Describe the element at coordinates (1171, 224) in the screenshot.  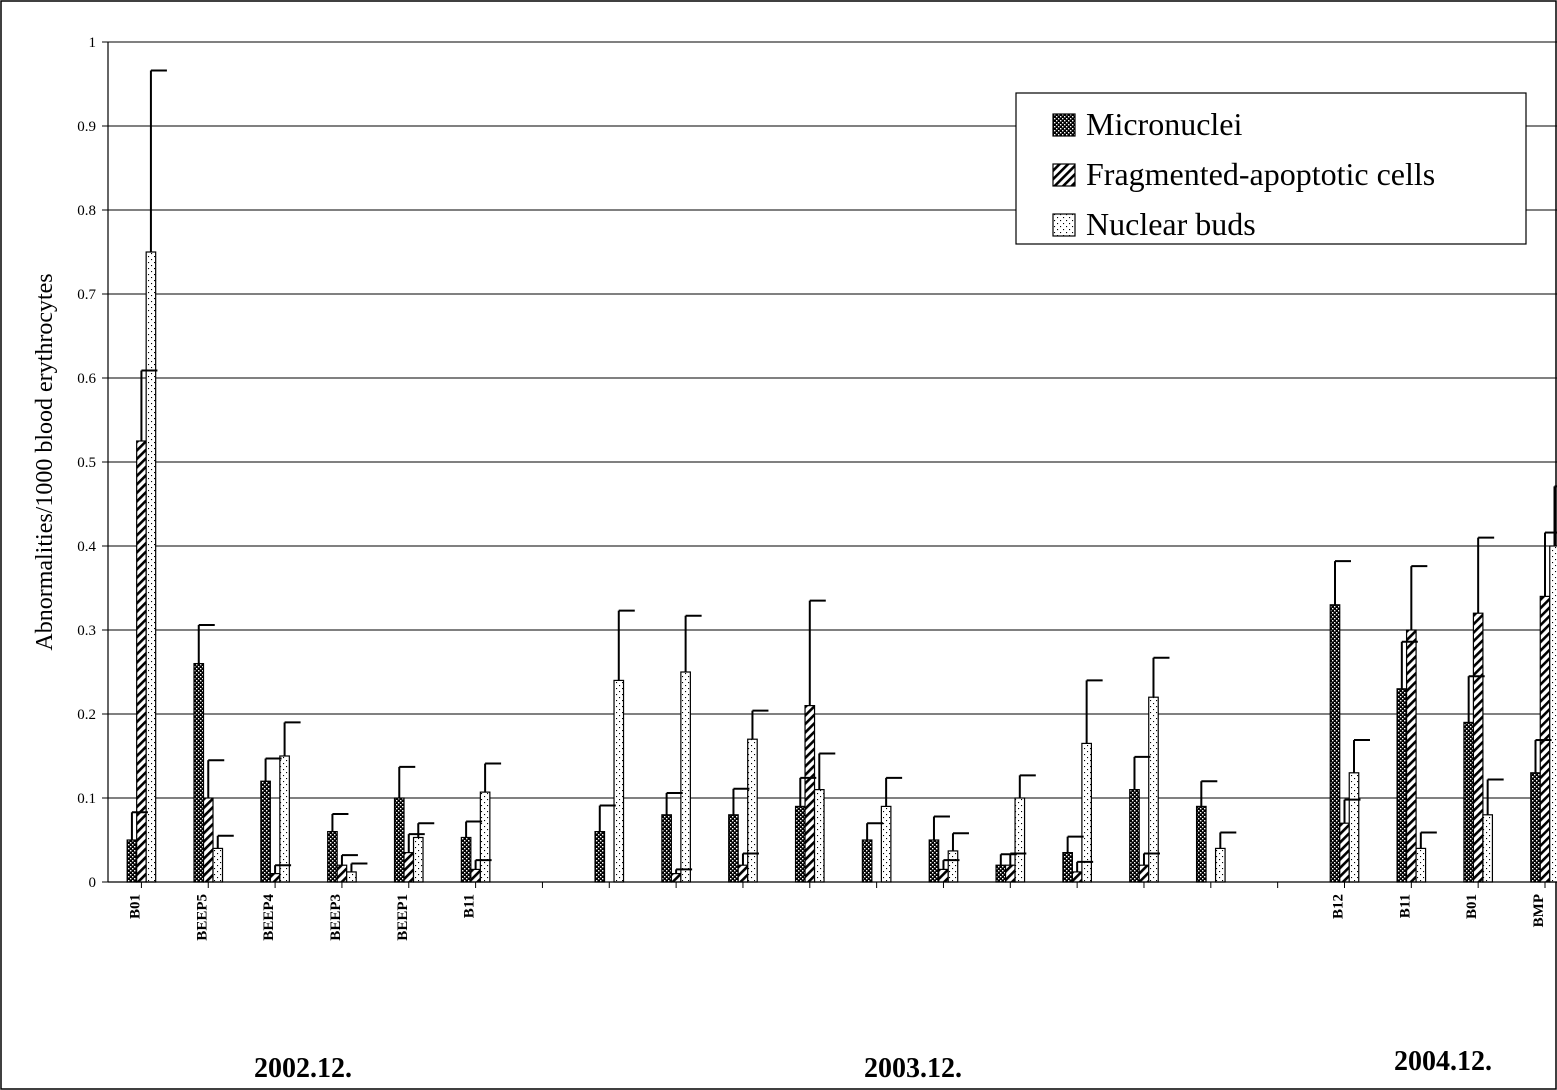
I see `legend-entry: Nuclear buds` at that location.